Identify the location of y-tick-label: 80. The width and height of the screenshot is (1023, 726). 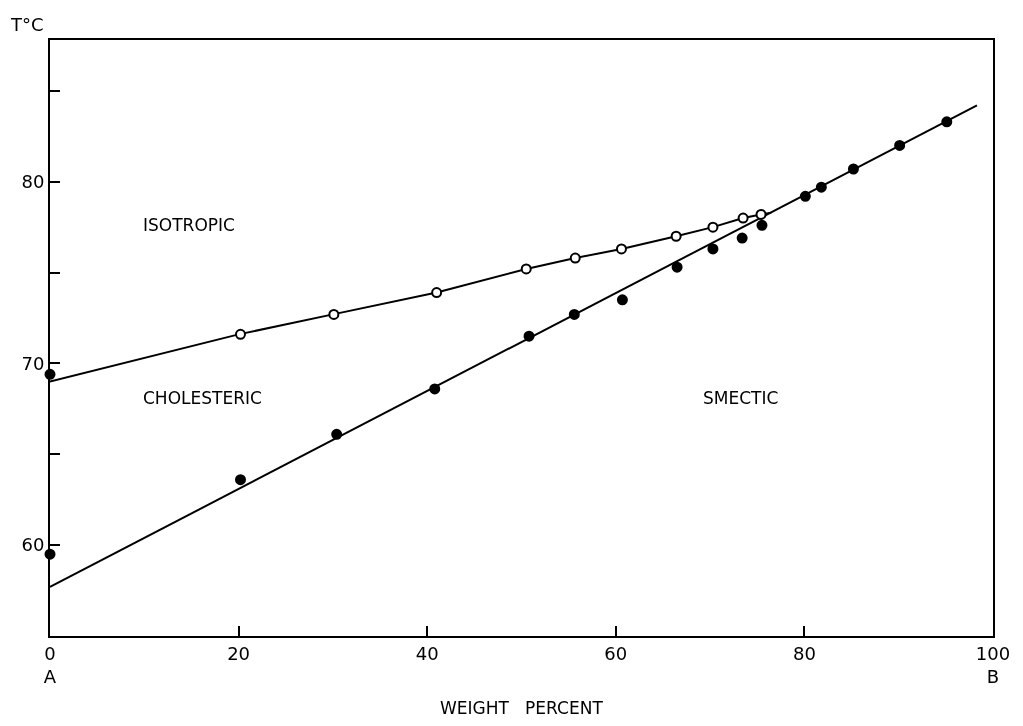
(33, 182).